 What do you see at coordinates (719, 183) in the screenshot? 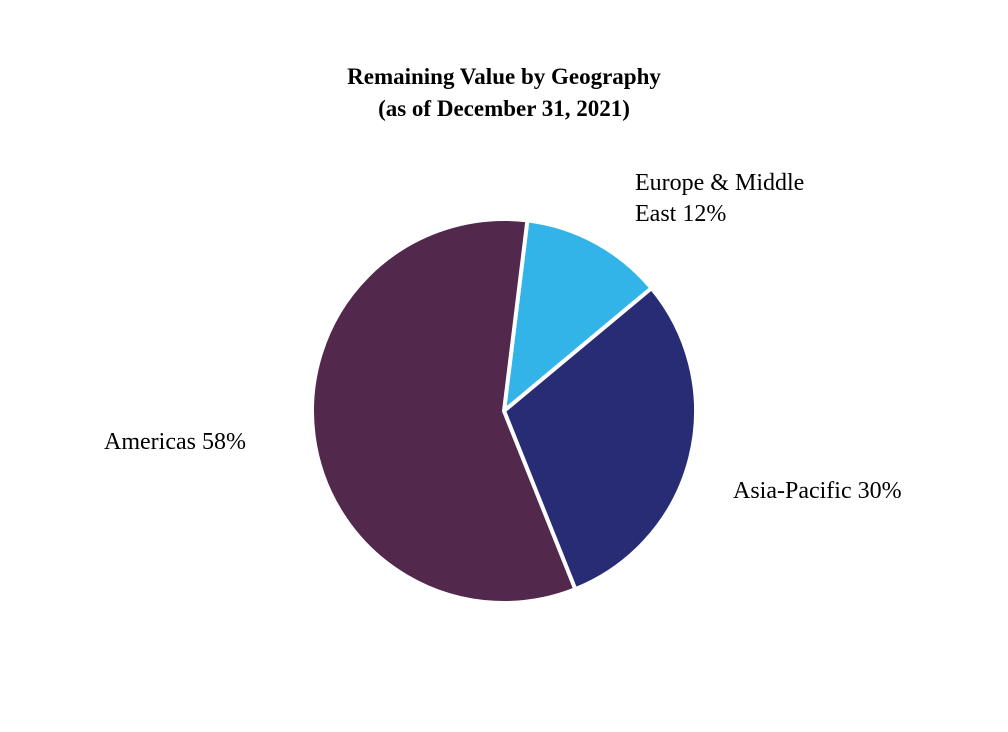
I see `slice-label-line: Europe & Middle` at bounding box center [719, 183].